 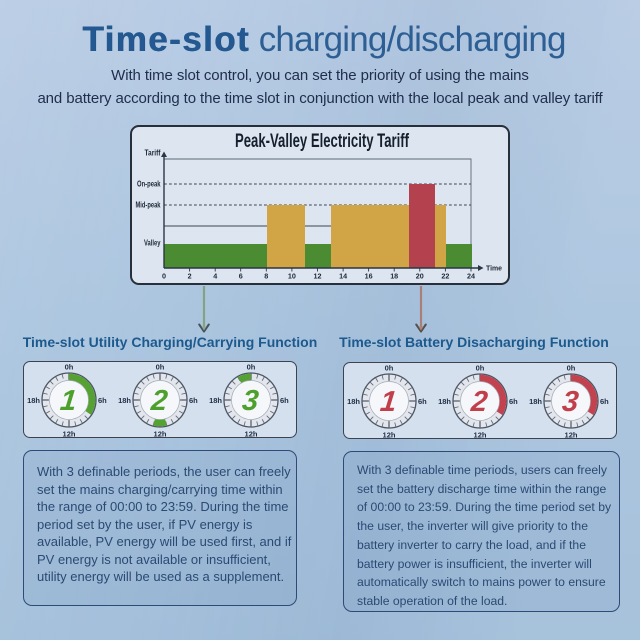 I want to click on svg-text: 8, so click(x=266, y=276).